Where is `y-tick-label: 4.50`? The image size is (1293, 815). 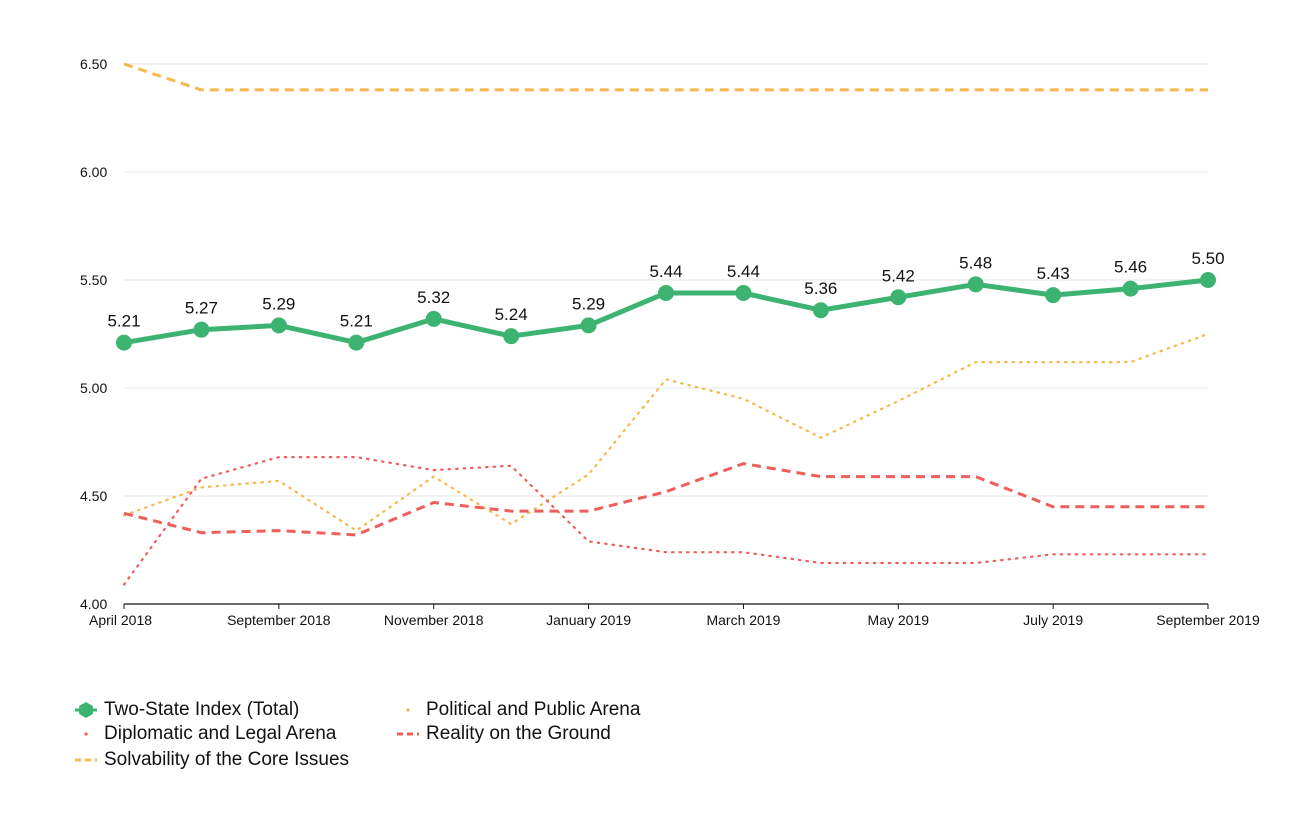 y-tick-label: 4.50 is located at coordinates (93, 496).